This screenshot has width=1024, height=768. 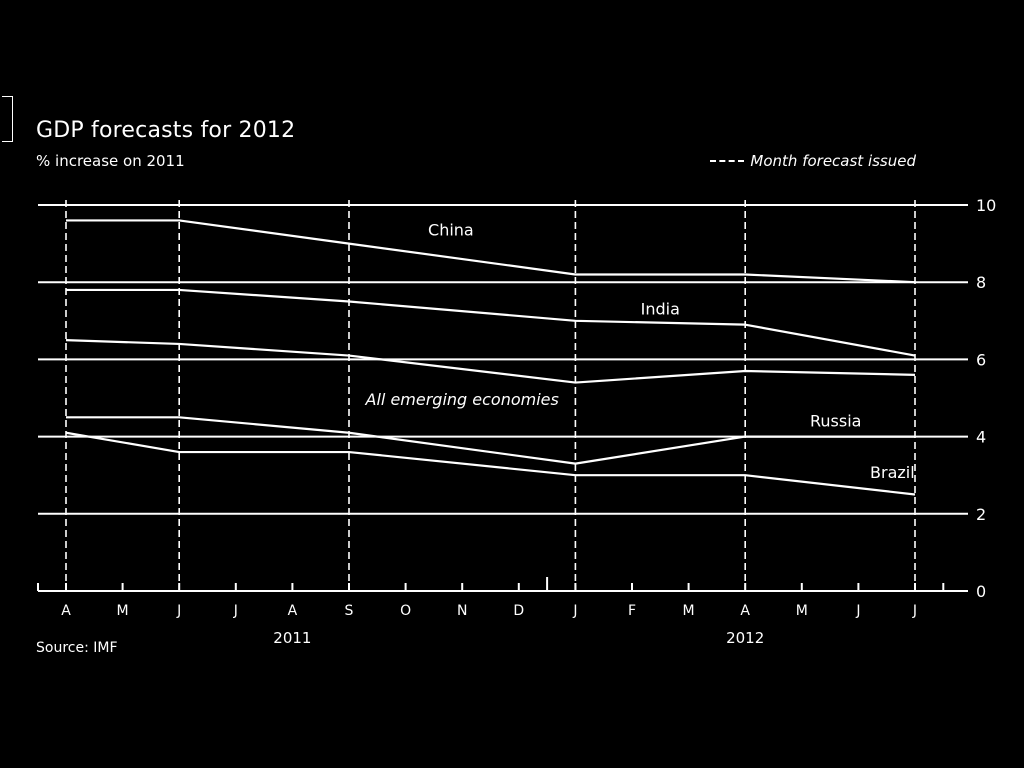 I want to click on year-label: 2012, so click(x=745, y=638).